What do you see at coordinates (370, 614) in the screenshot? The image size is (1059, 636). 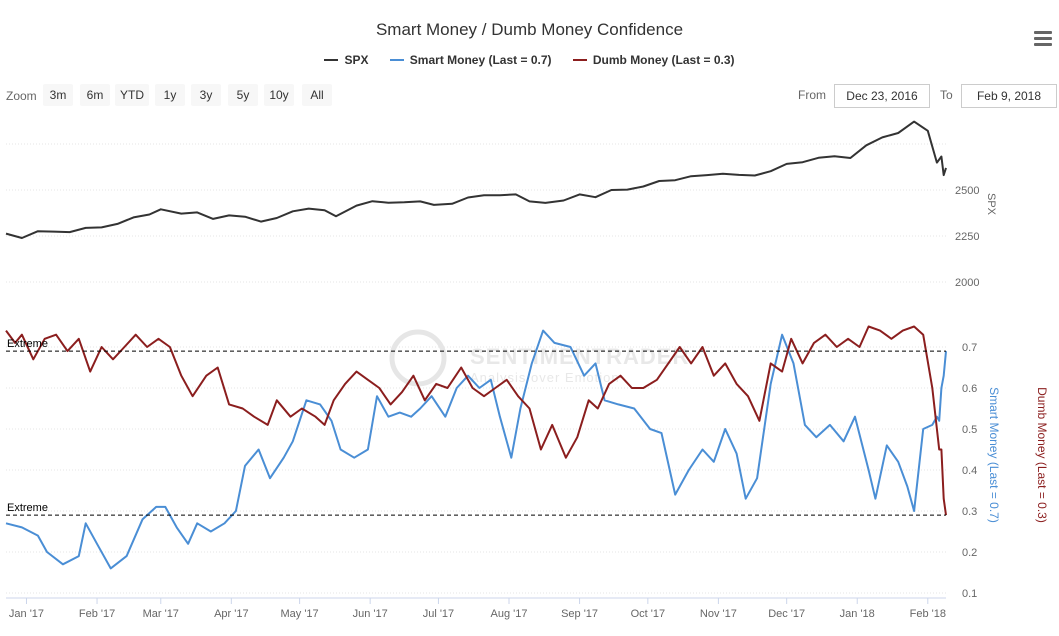 I see `x-axis-tick-label: Jun '17` at bounding box center [370, 614].